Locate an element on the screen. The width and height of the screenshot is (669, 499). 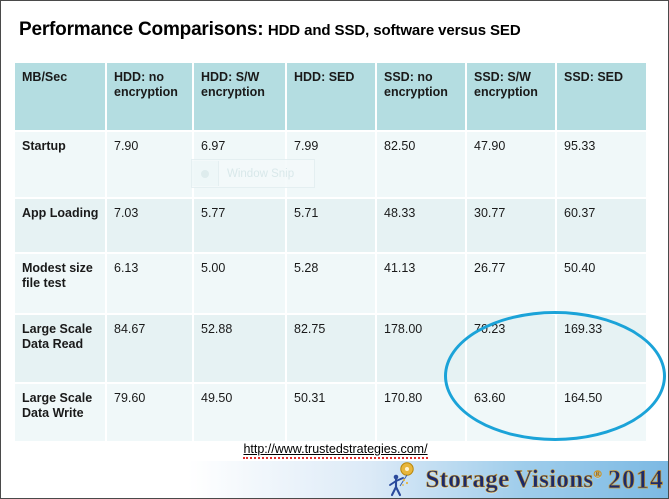
cell-value: 5.71 is located at coordinates (331, 226).